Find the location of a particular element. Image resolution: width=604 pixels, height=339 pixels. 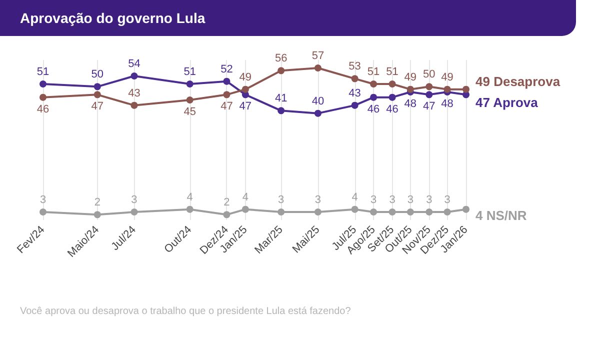

text: 47 Aprova is located at coordinates (507, 102).